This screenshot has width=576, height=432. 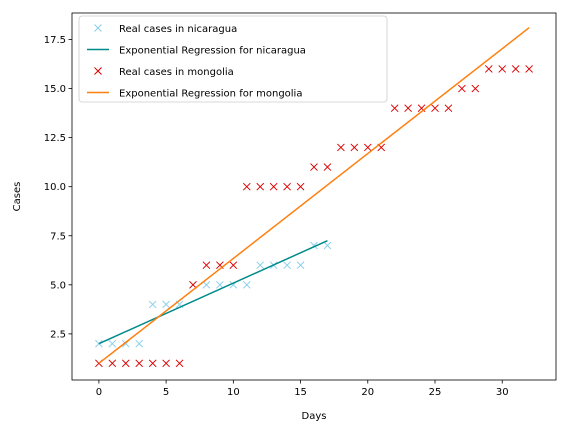 What do you see at coordinates (58, 236) in the screenshot?
I see `y-tick-label: 7.5` at bounding box center [58, 236].